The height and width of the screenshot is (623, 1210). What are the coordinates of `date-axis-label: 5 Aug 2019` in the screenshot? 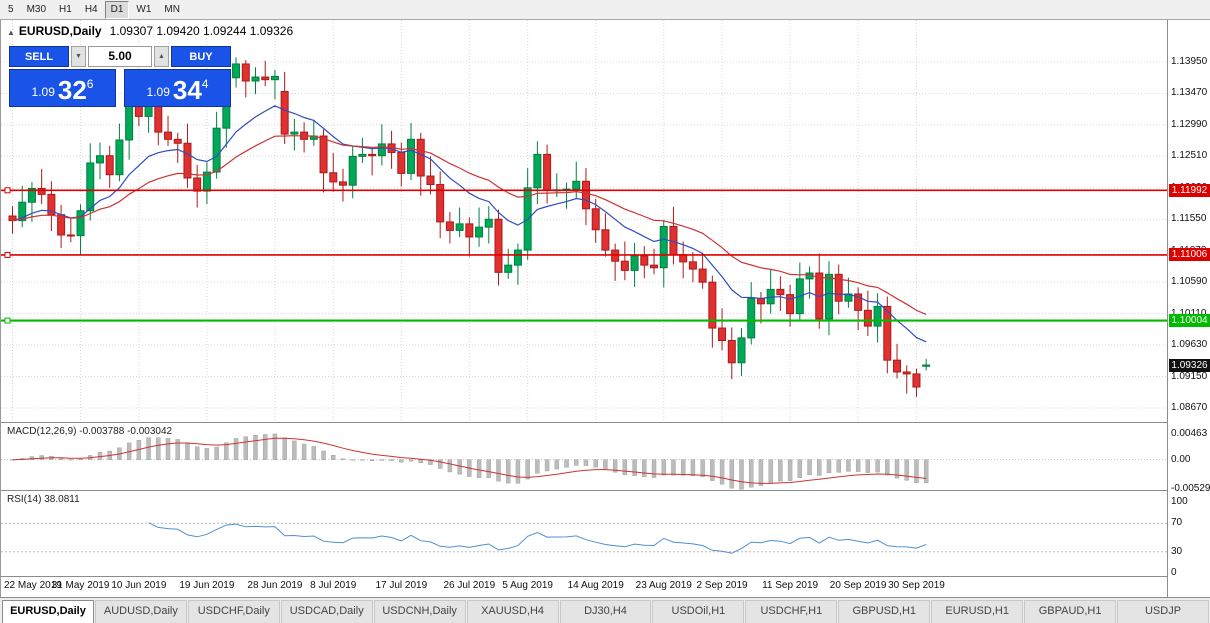 It's located at (527, 585).